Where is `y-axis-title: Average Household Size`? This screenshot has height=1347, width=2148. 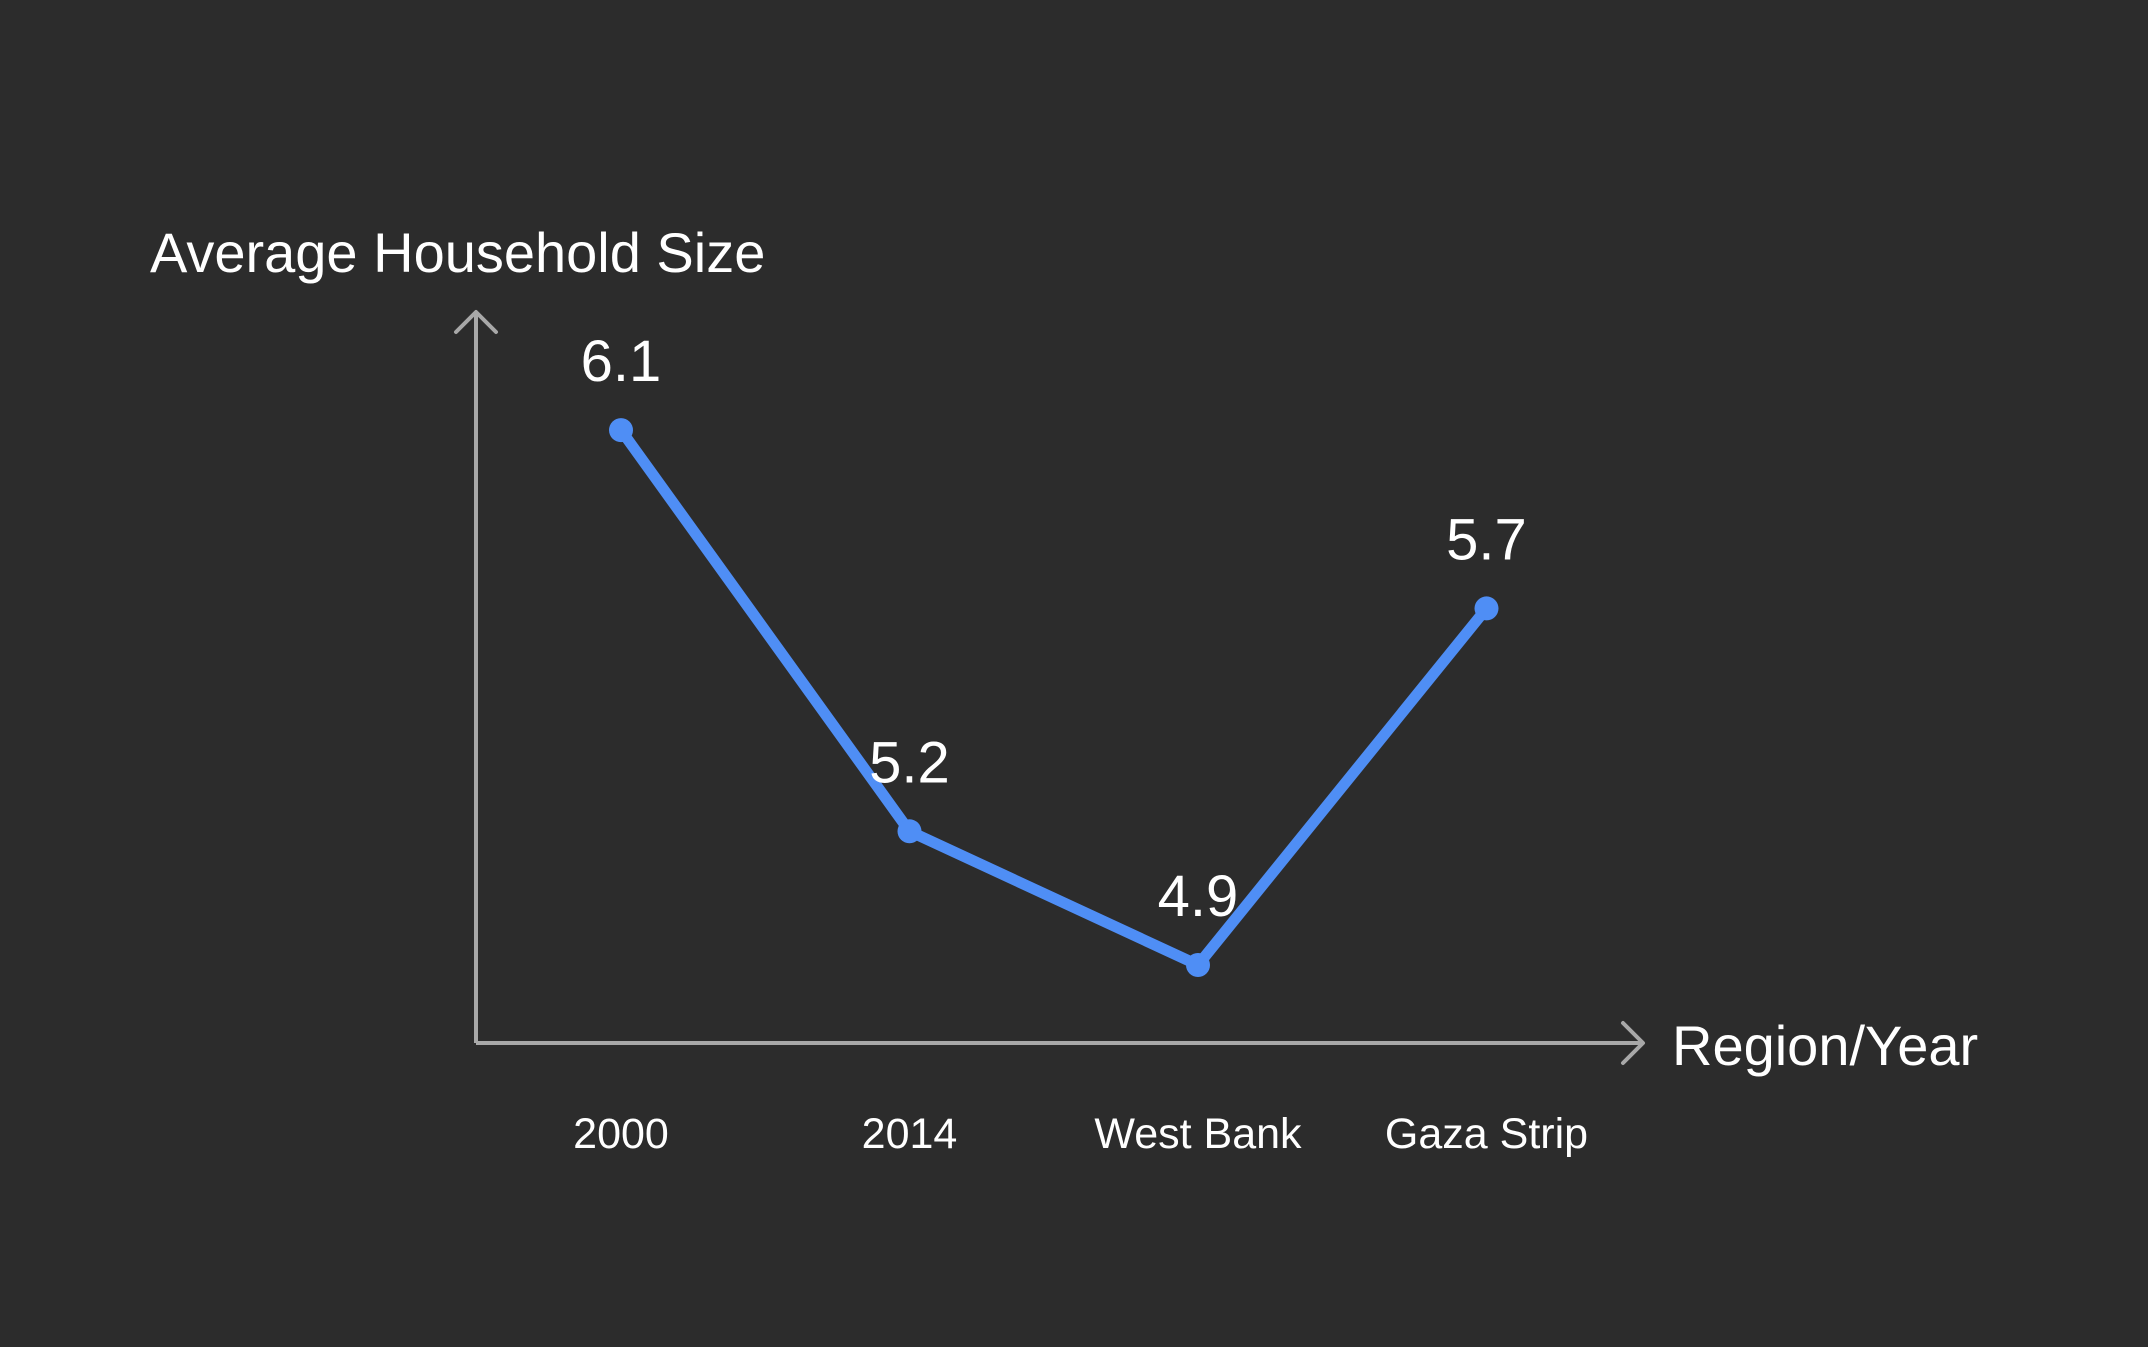
y-axis-title: Average Household Size is located at coordinates (457, 252).